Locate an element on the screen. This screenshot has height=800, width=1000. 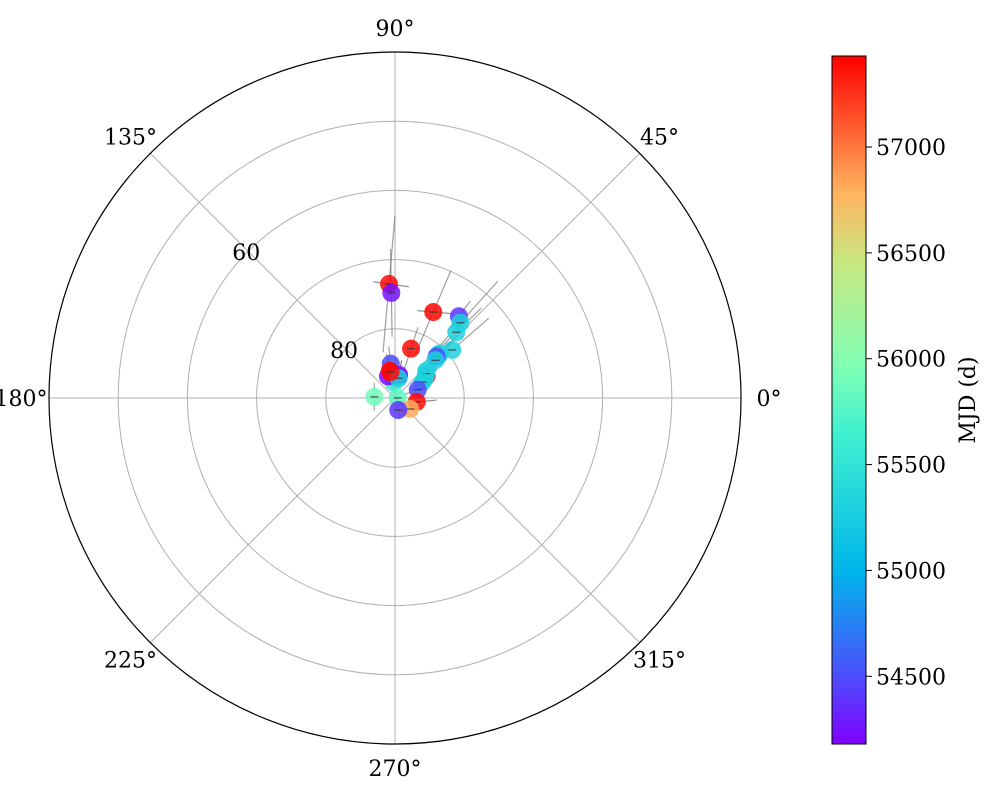
angular-tick-label: 315° is located at coordinates (659, 661).